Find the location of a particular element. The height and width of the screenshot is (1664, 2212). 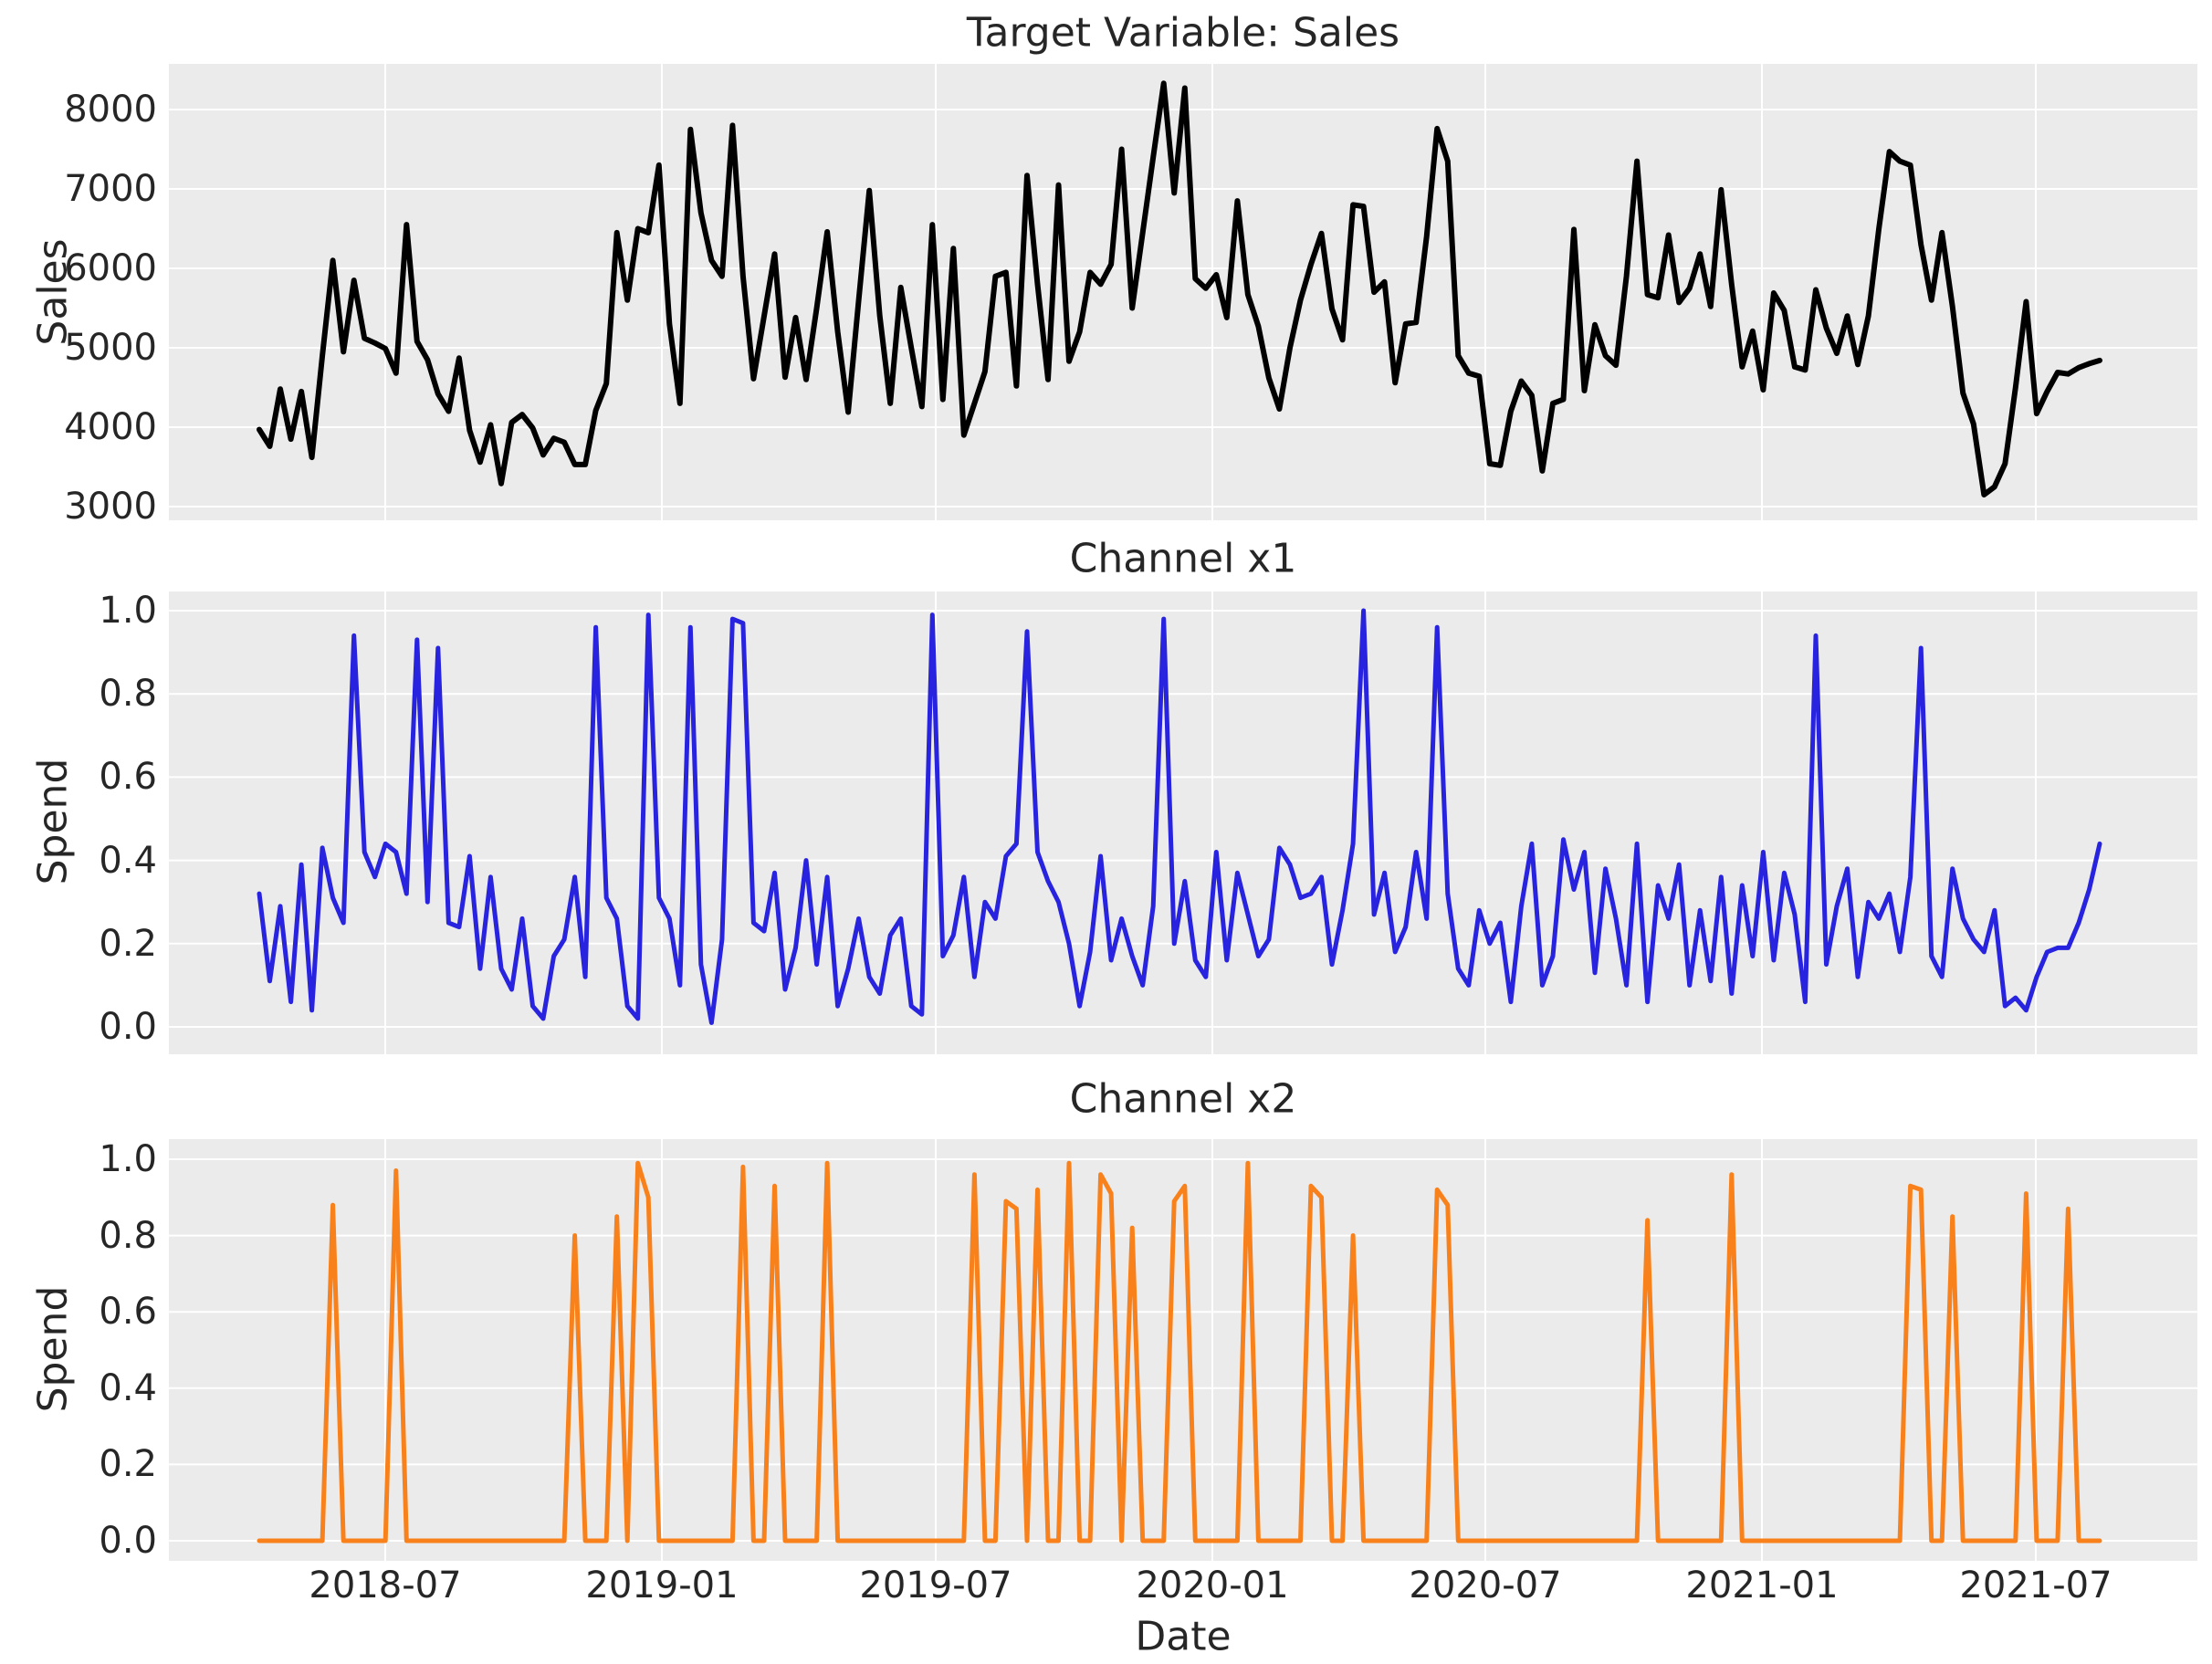

y-tick-label: 8000 is located at coordinates (110, 110).